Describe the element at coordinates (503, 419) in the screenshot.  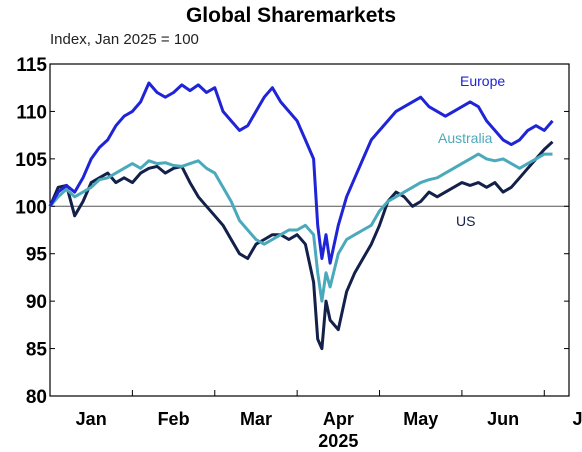
I see `x-tick-label: Jun` at that location.